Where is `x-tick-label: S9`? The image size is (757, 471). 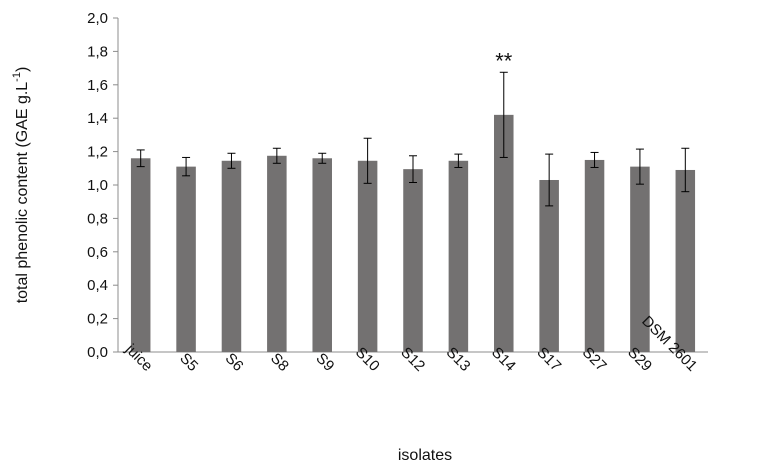 x-tick-label: S9 is located at coordinates (324, 362).